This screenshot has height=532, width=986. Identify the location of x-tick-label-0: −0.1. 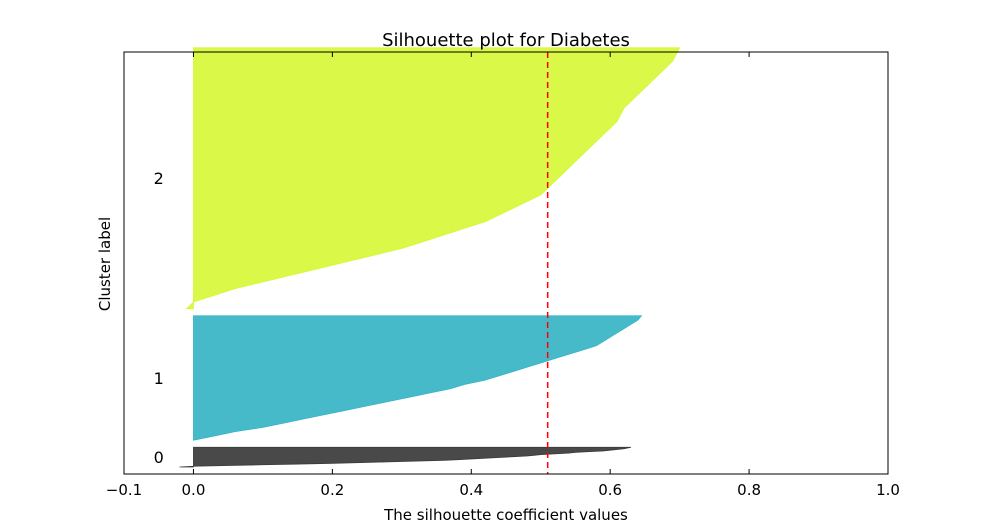
(124, 490).